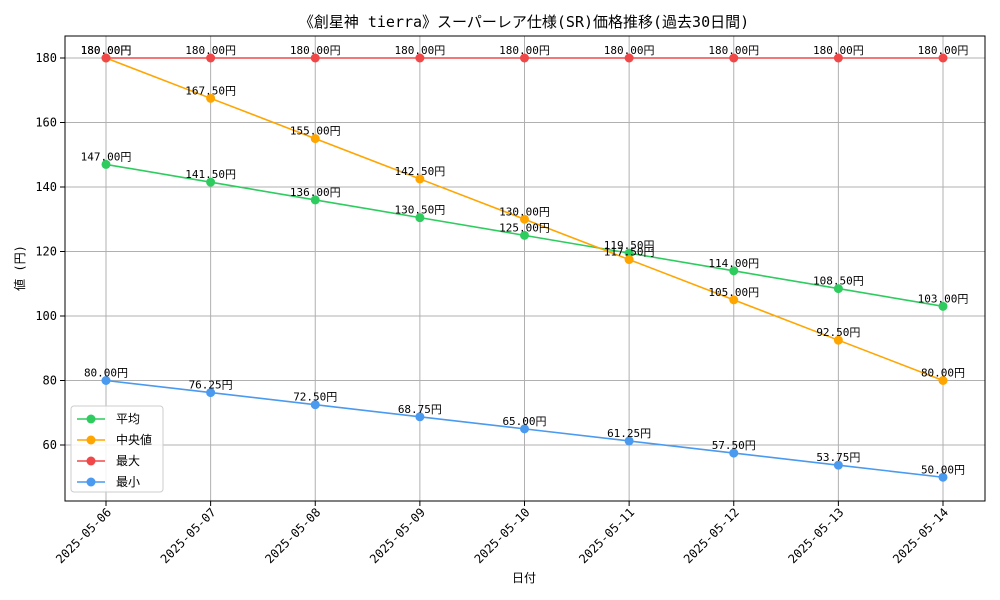  What do you see at coordinates (920, 535) in the screenshot?
I see `x-tick-label: 2025-05-14` at bounding box center [920, 535].